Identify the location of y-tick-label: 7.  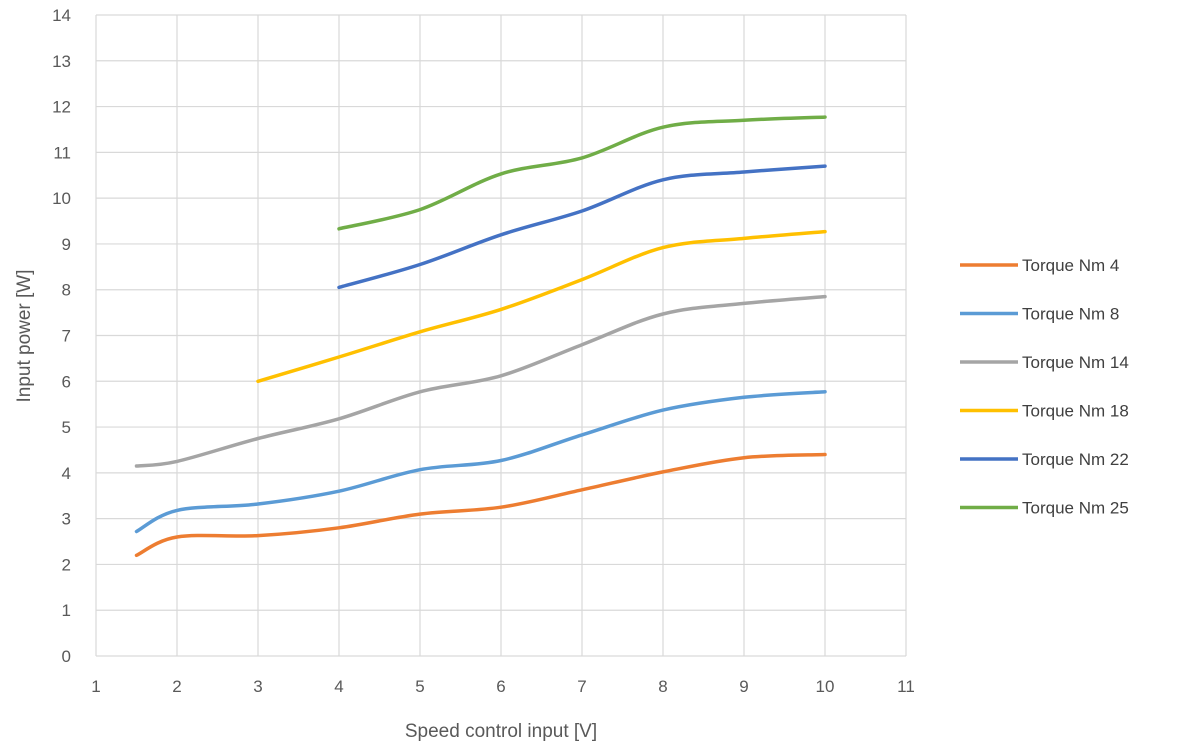
(66, 336).